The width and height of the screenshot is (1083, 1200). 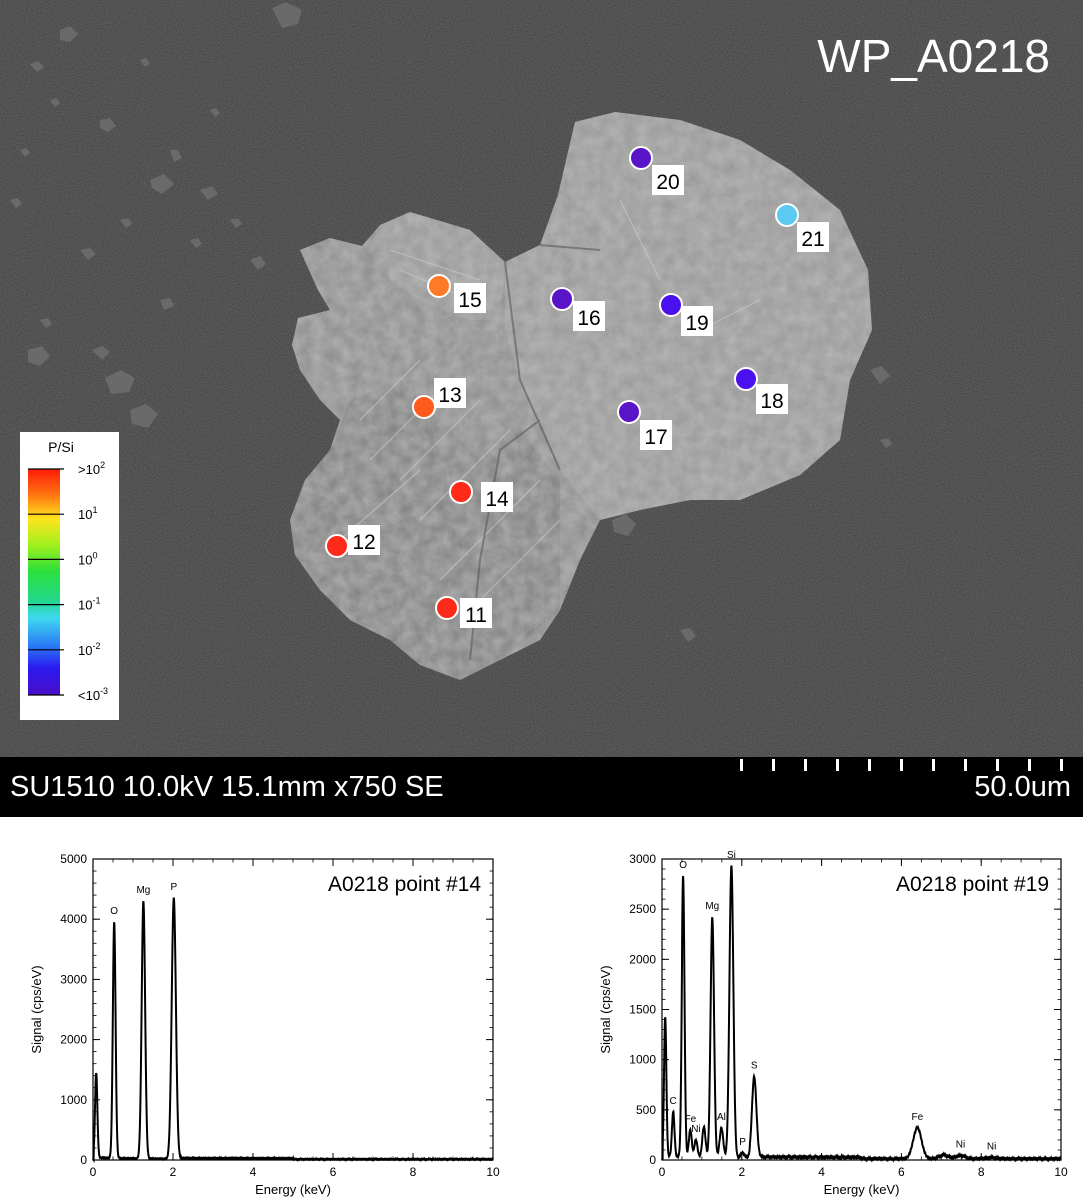 What do you see at coordinates (933, 56) in the screenshot?
I see `image-title: WP_A0218` at bounding box center [933, 56].